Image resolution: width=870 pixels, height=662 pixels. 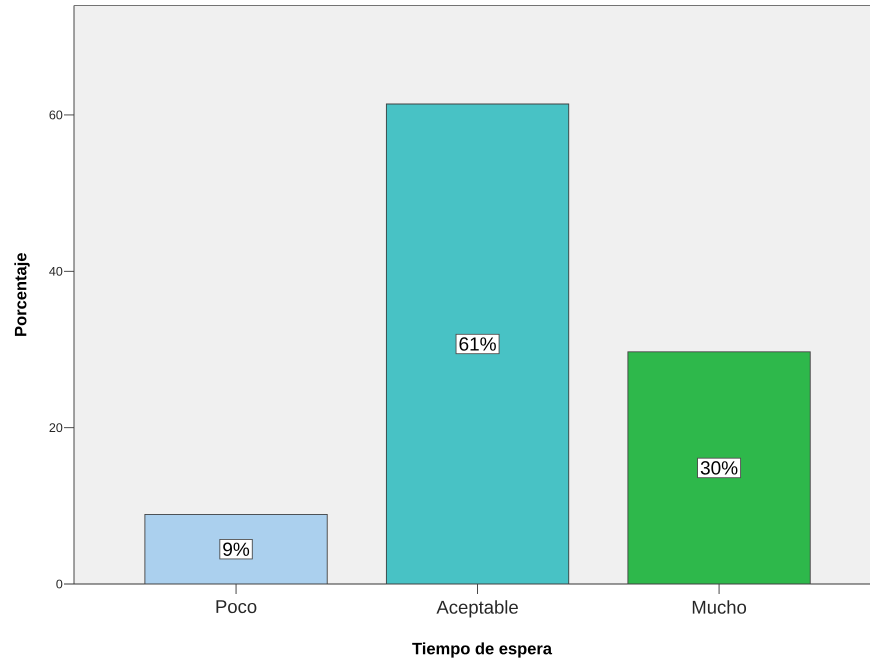 What do you see at coordinates (56, 427) in the screenshot?
I see `y-tick-label: 20` at bounding box center [56, 427].